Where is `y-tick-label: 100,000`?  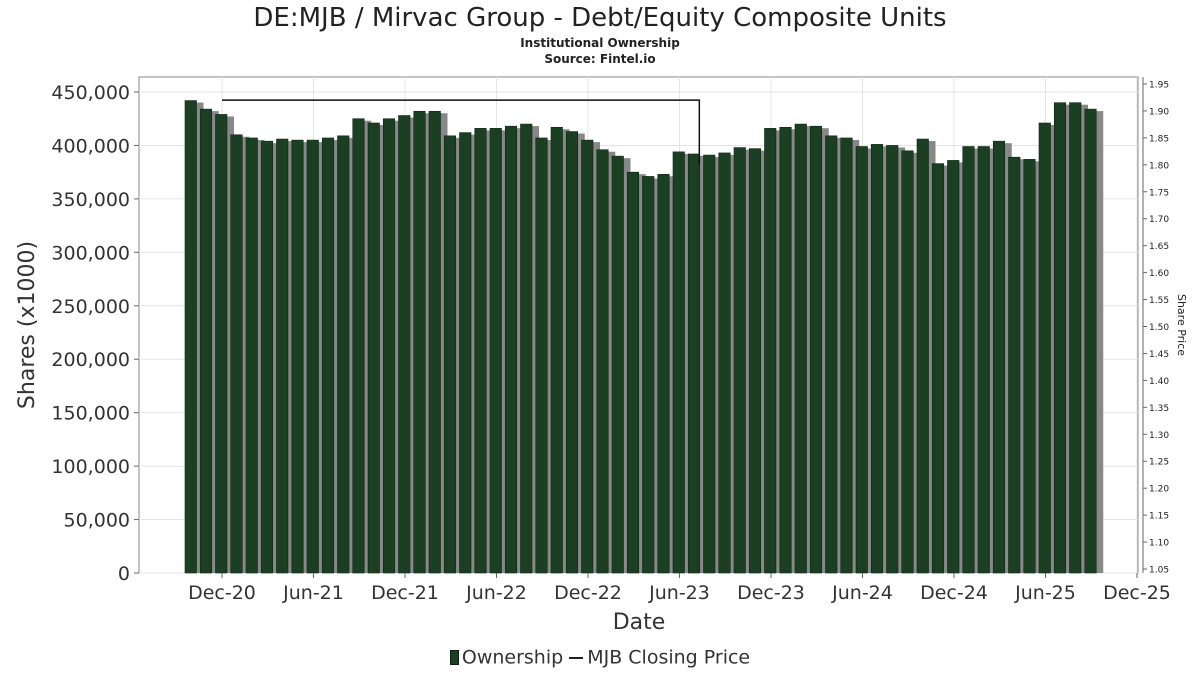 y-tick-label: 100,000 is located at coordinates (90, 467).